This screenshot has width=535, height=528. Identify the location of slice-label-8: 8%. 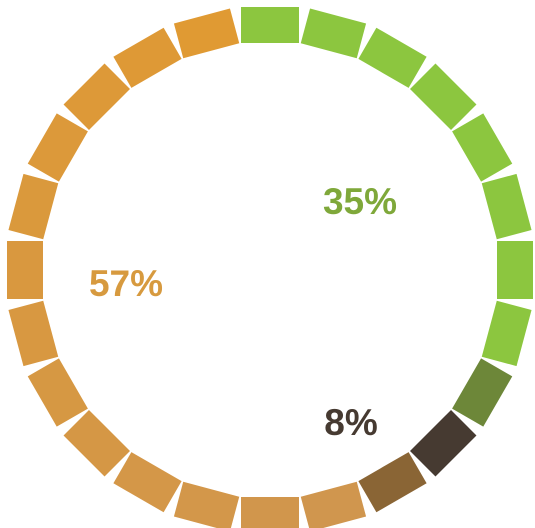
(350, 422).